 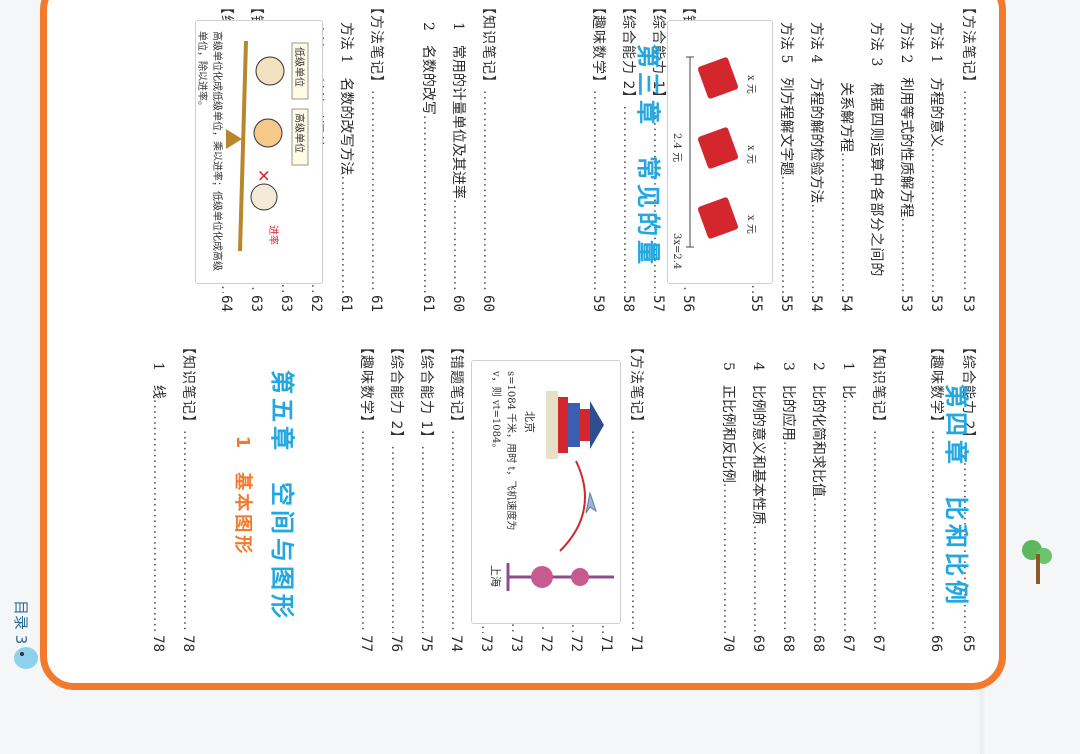 I want to click on toc-entry: 【方法笔记】 71, so click(x=636, y=496).